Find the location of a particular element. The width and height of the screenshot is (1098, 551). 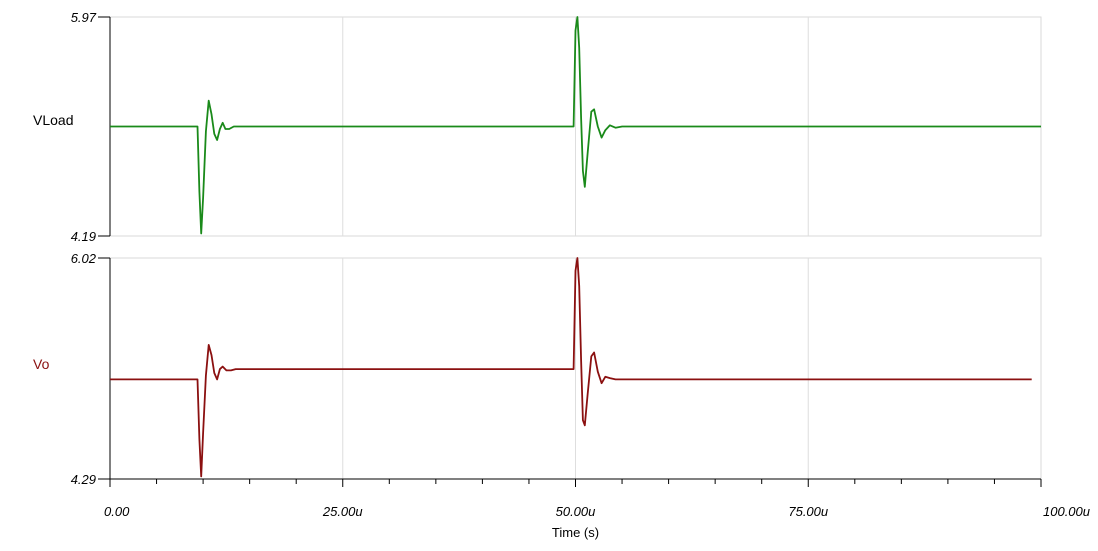

y-tick-label-min: 4.19 is located at coordinates (83, 236).